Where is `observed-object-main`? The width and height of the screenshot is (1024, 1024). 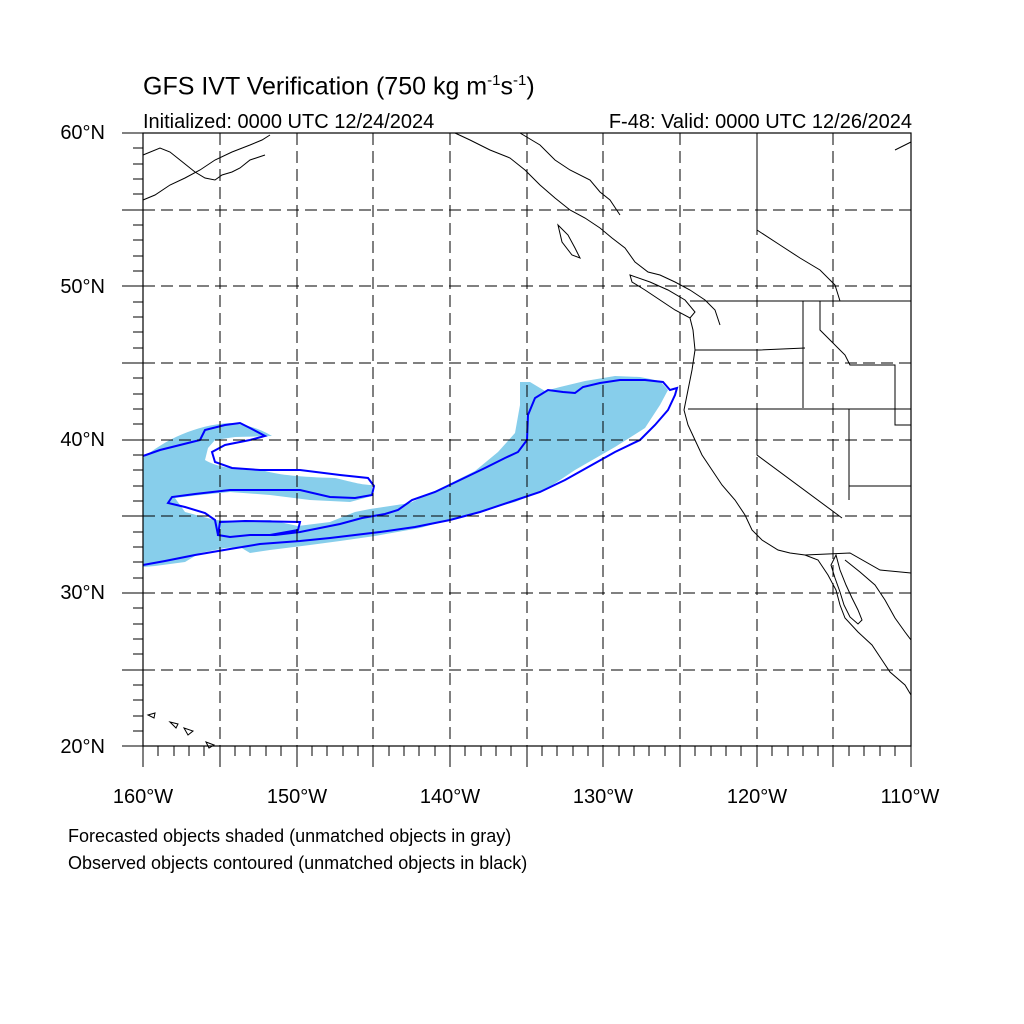
observed-object-main is located at coordinates (410, 472).